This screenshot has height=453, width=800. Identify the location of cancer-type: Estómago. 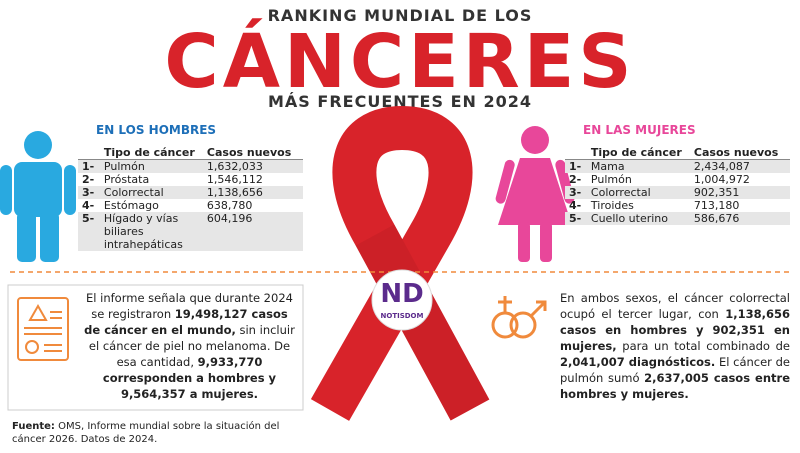
(131, 205).